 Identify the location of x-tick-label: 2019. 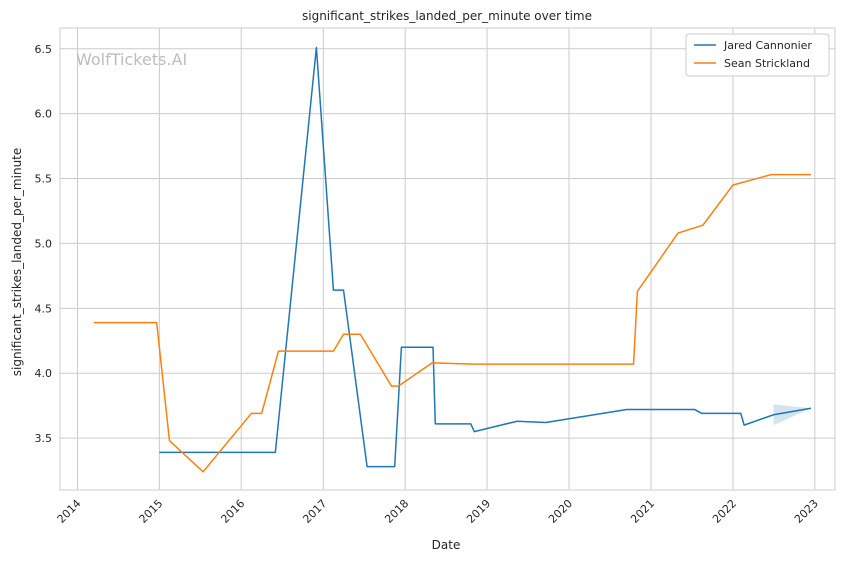
(478, 511).